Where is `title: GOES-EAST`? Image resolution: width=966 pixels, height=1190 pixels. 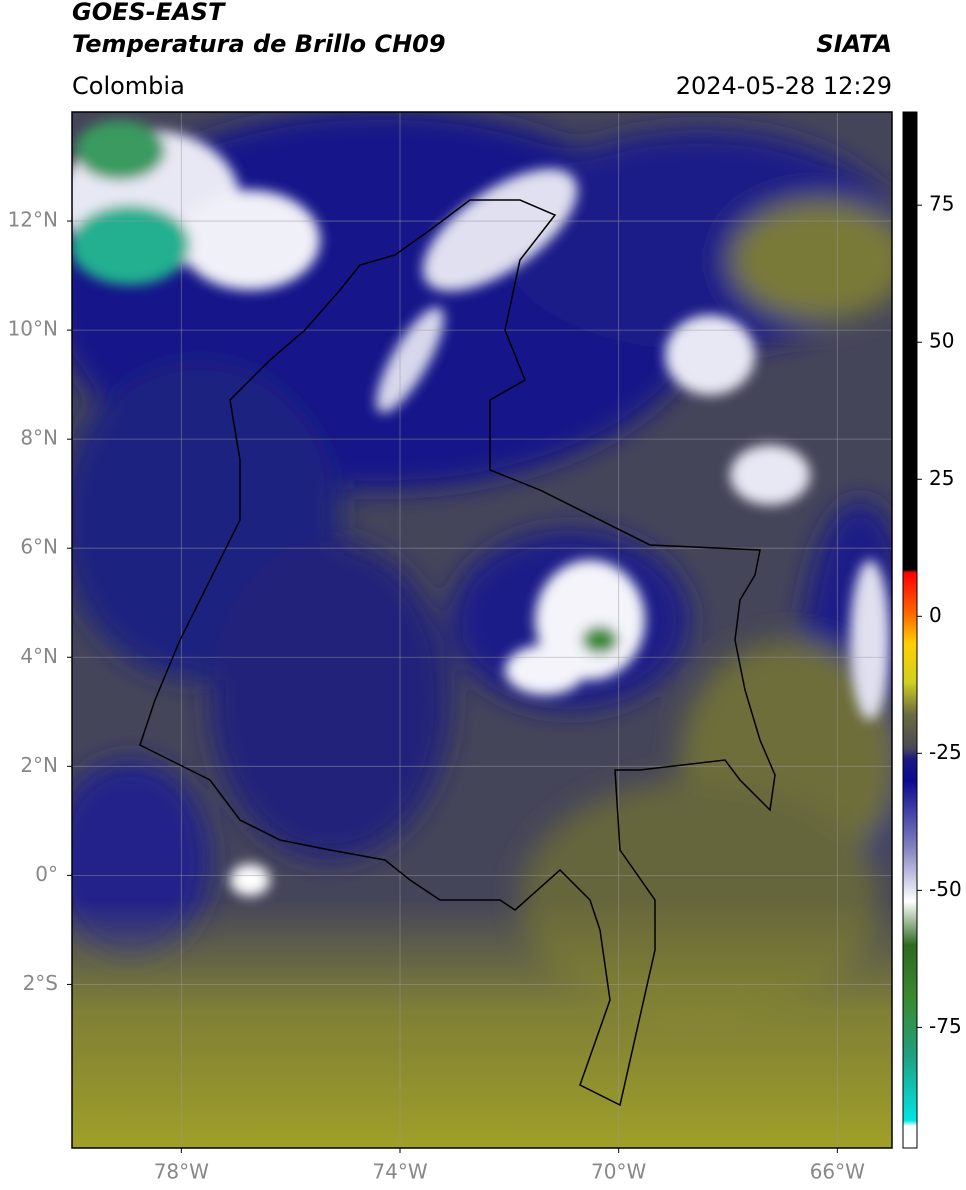
title: GOES-EAST is located at coordinates (149, 13).